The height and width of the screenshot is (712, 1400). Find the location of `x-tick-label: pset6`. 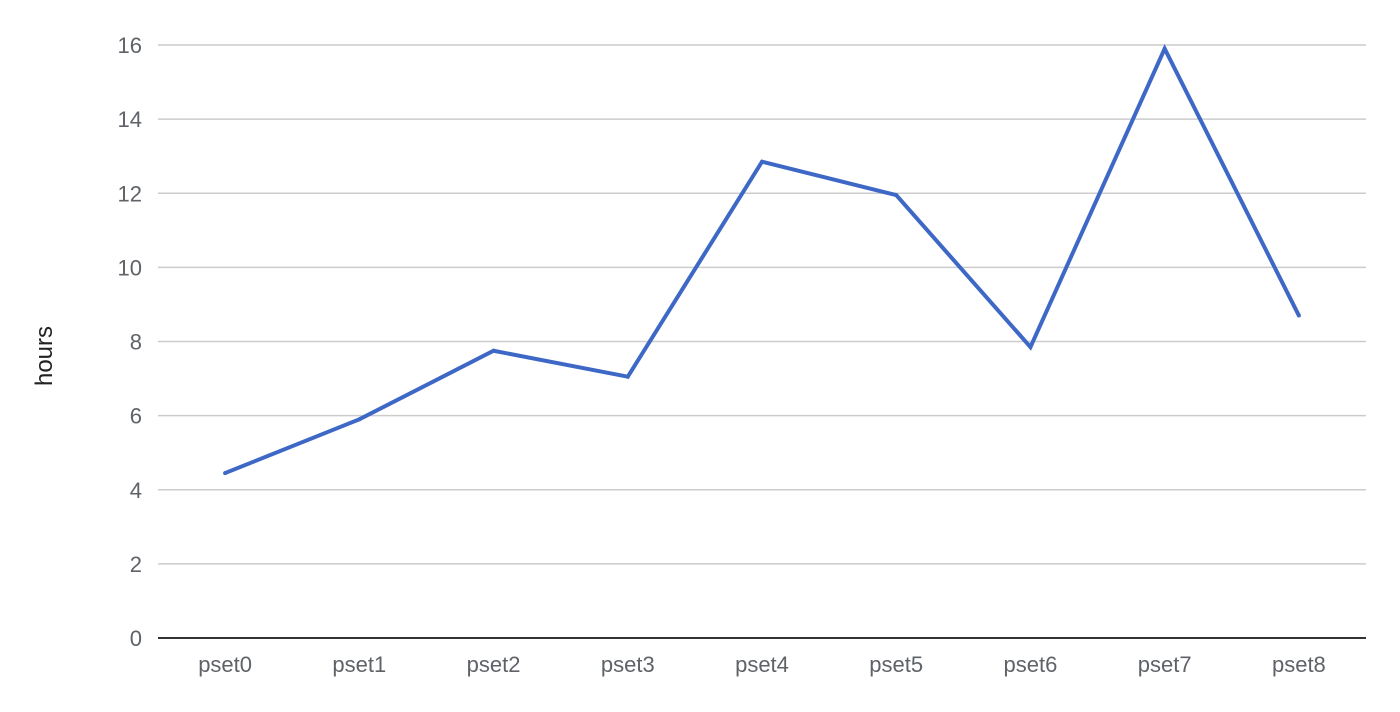

x-tick-label: pset6 is located at coordinates (1031, 664).